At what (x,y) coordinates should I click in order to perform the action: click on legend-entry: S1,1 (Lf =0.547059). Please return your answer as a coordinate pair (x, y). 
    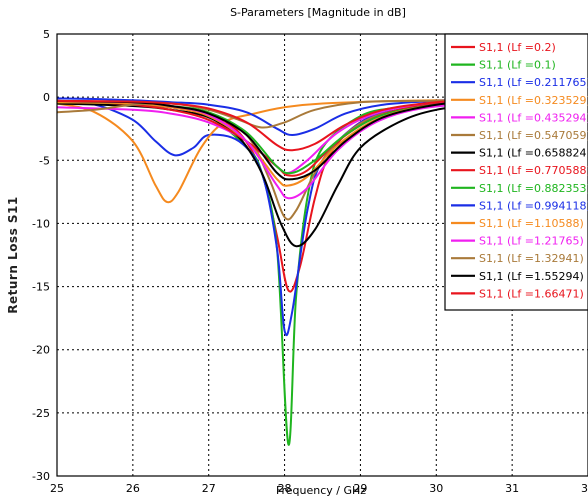
    Looking at the image, I should click on (533, 135).